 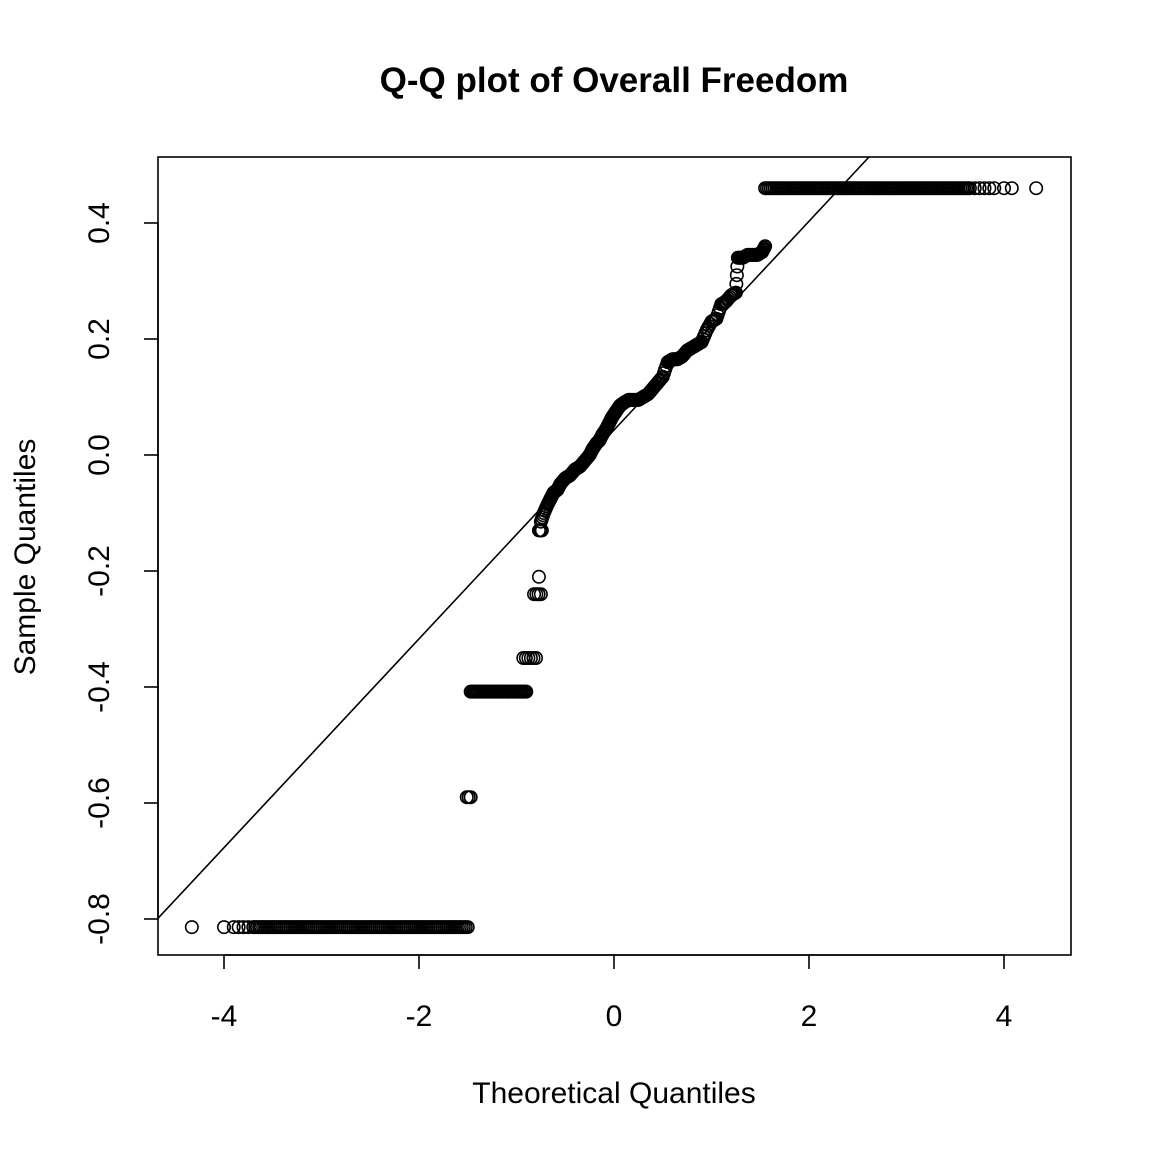 What do you see at coordinates (419, 1016) in the screenshot?
I see `x-tick-label: -2` at bounding box center [419, 1016].